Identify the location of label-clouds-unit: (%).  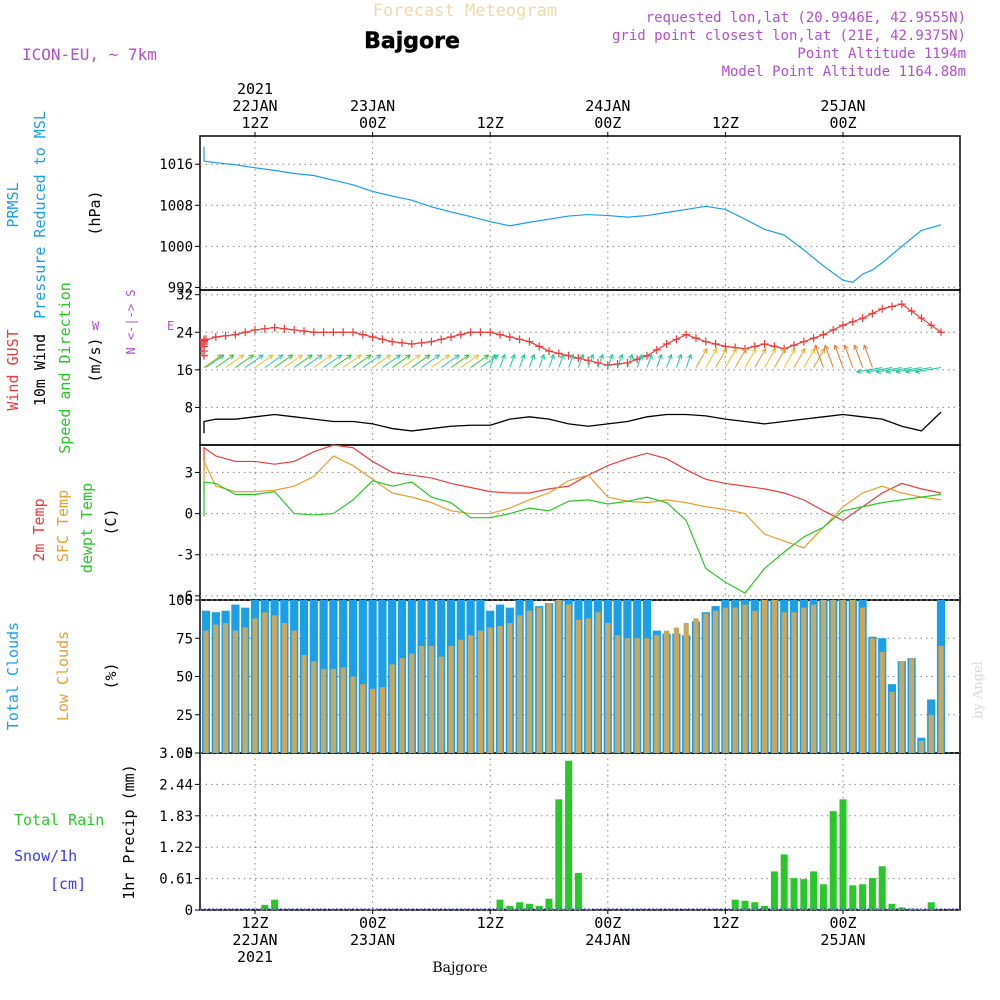
(111, 675).